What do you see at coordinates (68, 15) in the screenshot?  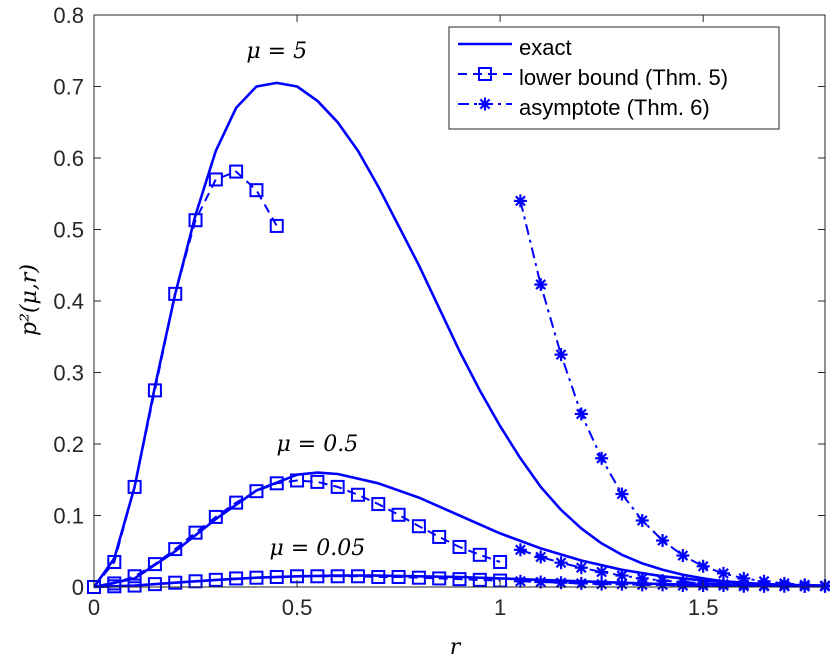 I see `y-tick-label: 0.8` at bounding box center [68, 15].